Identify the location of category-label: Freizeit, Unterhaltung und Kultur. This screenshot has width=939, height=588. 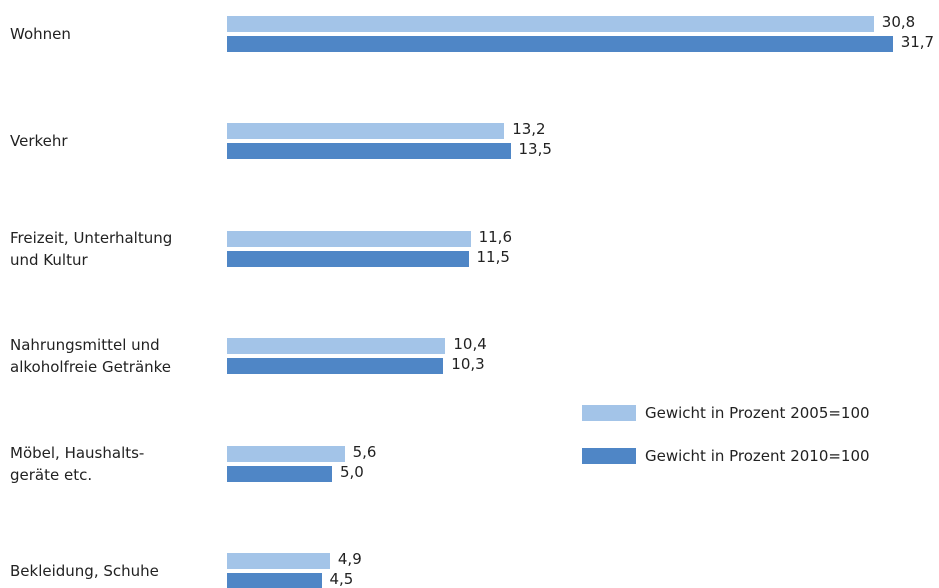
(91, 248).